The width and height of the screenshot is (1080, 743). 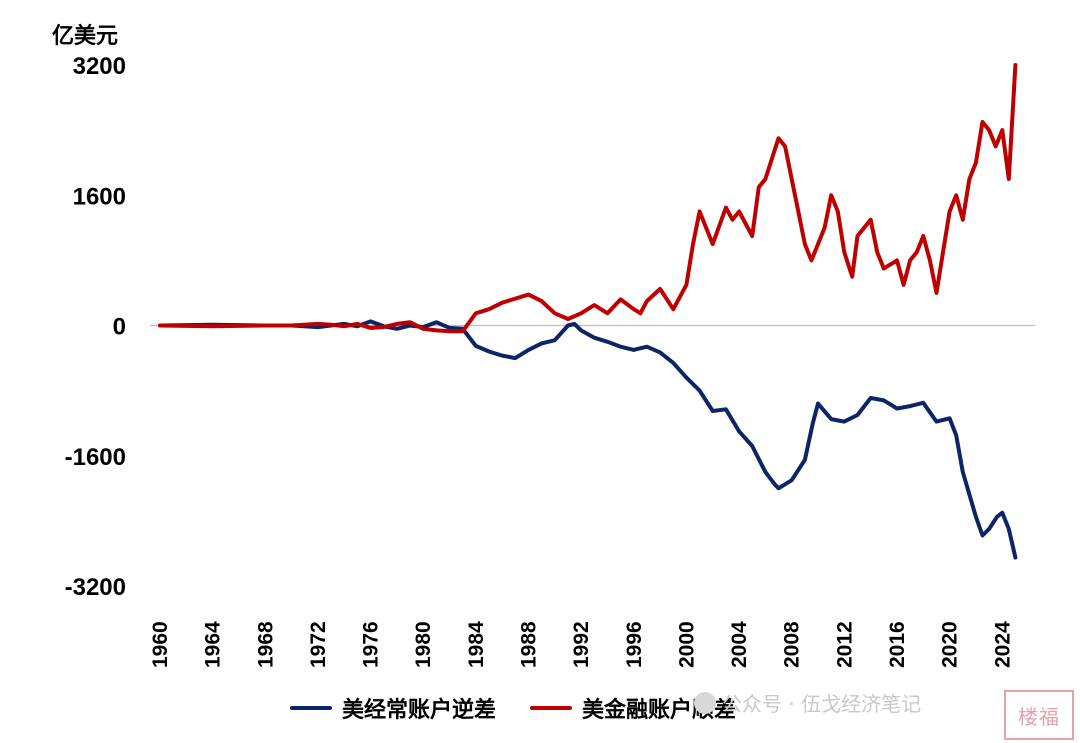 I want to click on x-tick-label: 1980, so click(x=423, y=644).